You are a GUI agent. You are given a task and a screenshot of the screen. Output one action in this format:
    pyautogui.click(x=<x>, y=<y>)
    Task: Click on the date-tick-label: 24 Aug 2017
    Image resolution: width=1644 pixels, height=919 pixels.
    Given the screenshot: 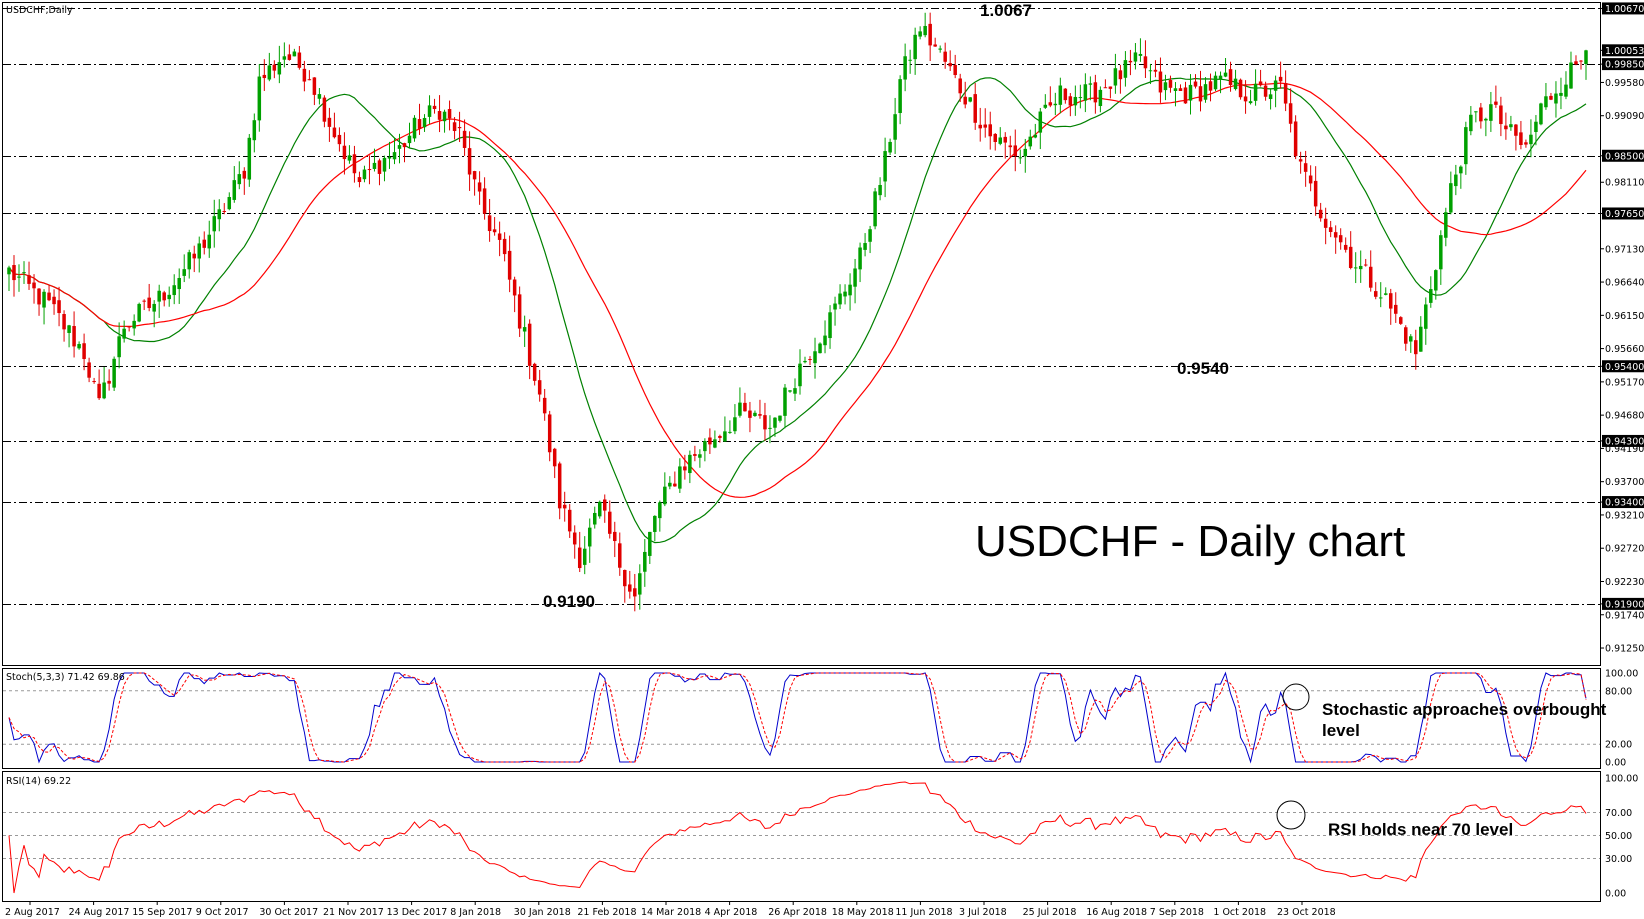 What is the action you would take?
    pyautogui.click(x=99, y=912)
    